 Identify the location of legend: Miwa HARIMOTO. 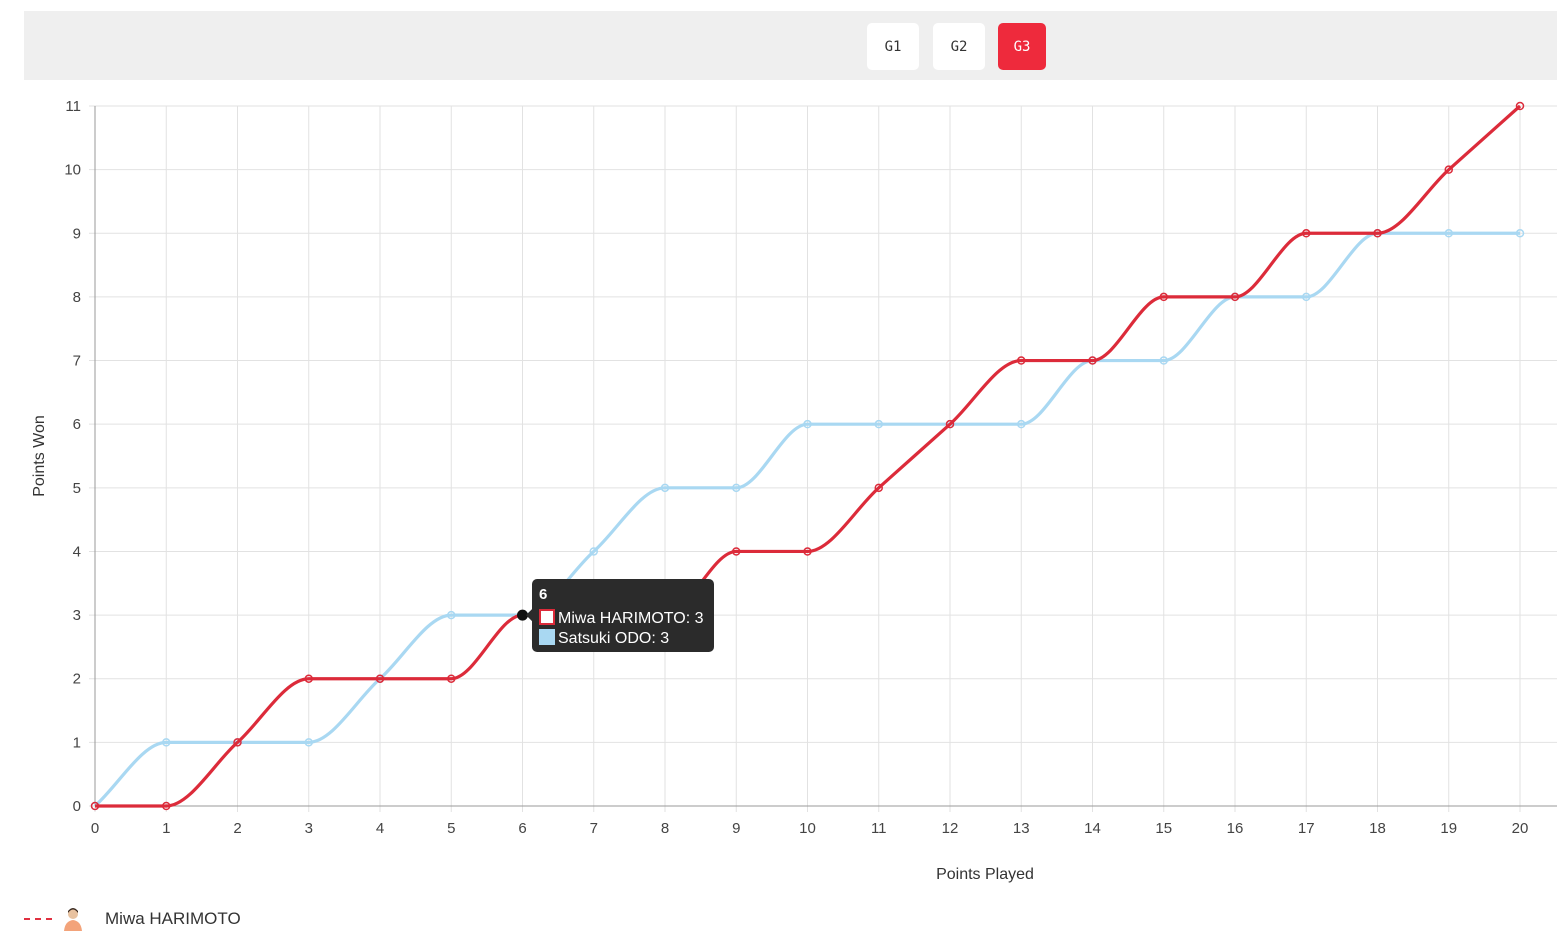
(132, 918).